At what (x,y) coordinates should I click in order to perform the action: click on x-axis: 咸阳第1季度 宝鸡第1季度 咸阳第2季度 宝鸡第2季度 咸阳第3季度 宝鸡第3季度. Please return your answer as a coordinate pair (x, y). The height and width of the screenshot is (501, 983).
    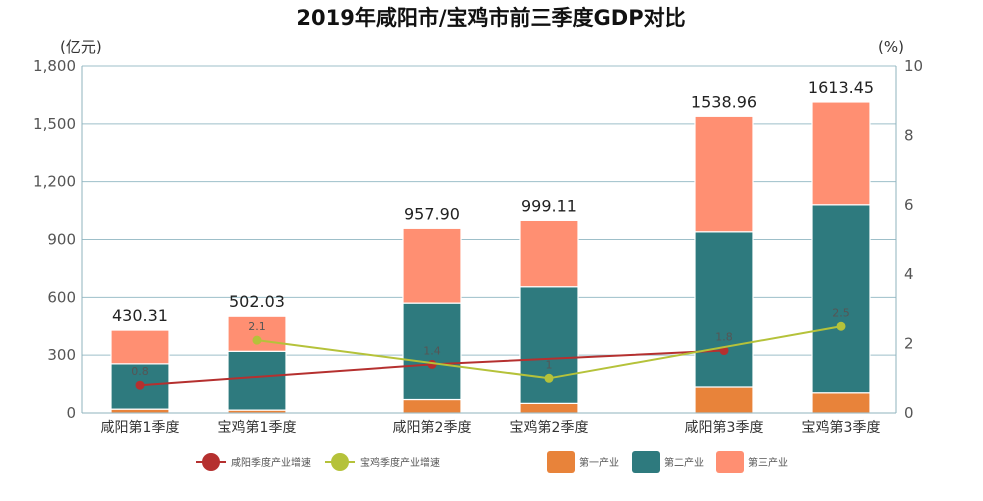
    Looking at the image, I should click on (489, 424).